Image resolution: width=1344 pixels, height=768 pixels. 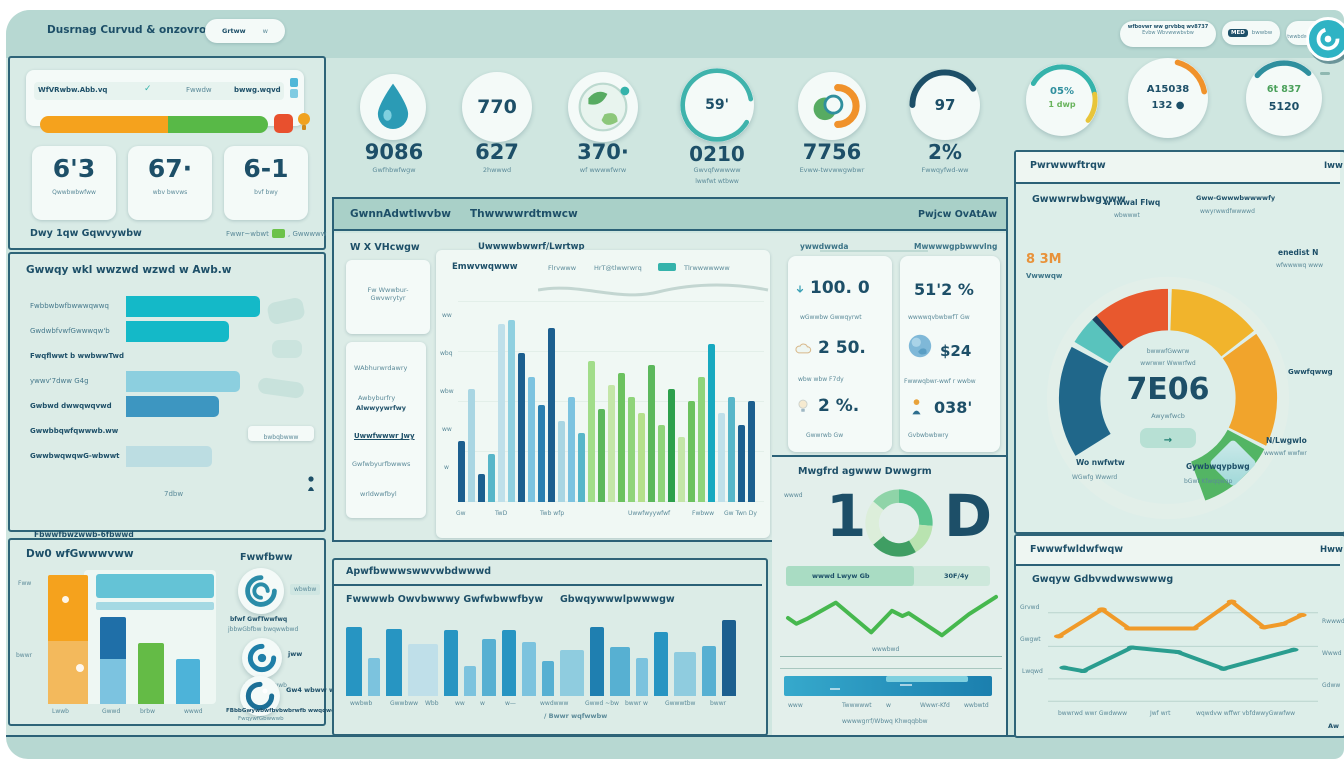 What do you see at coordinates (266, 183) in the screenshot?
I see `stat-card-3: 6-1 bvf bwy` at bounding box center [266, 183].